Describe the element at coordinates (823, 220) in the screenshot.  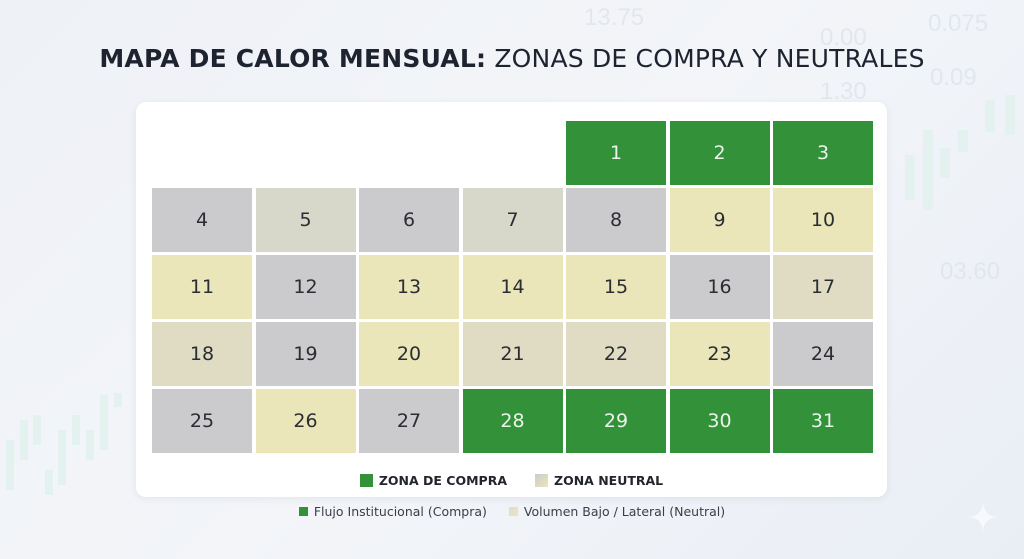
I see `day-cell-10: 10` at that location.